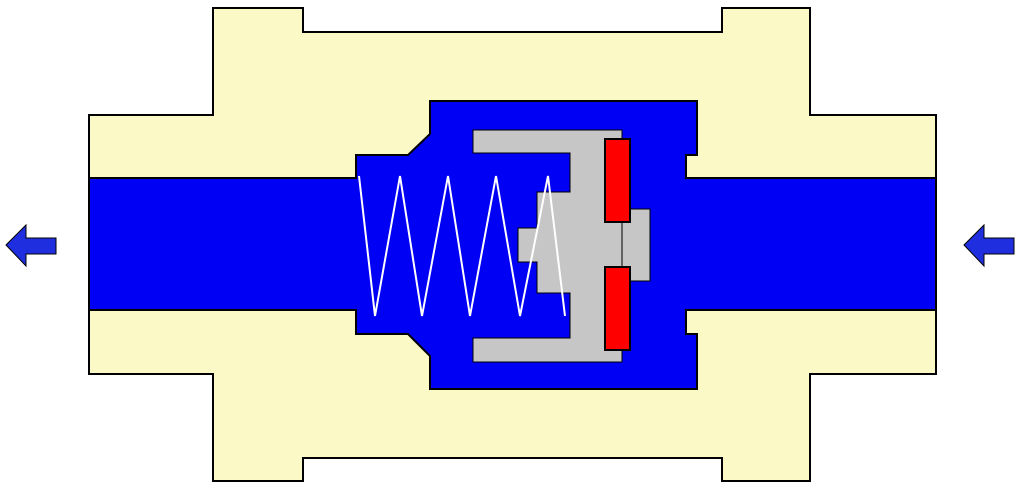 This screenshot has width=1019, height=490. Describe the element at coordinates (617, 308) in the screenshot. I see `seal-bottom` at that location.